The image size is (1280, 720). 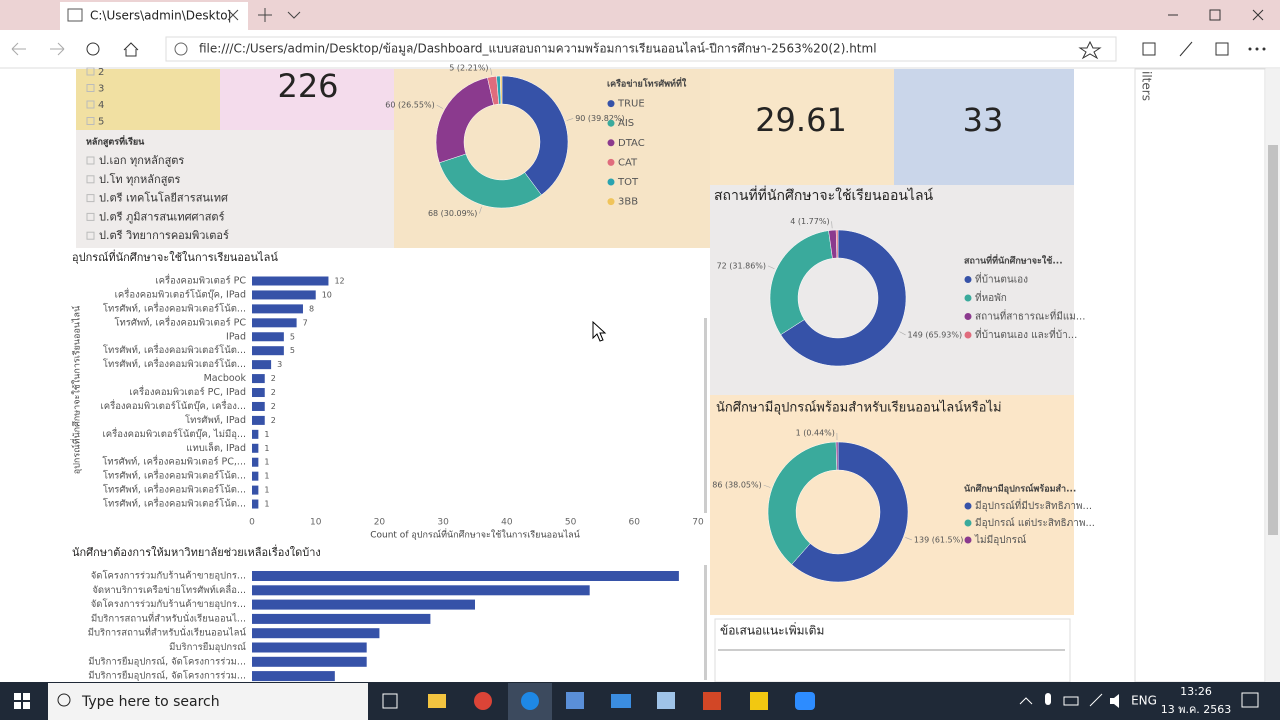 What do you see at coordinates (530, 701) in the screenshot?
I see `edge` at bounding box center [530, 701].